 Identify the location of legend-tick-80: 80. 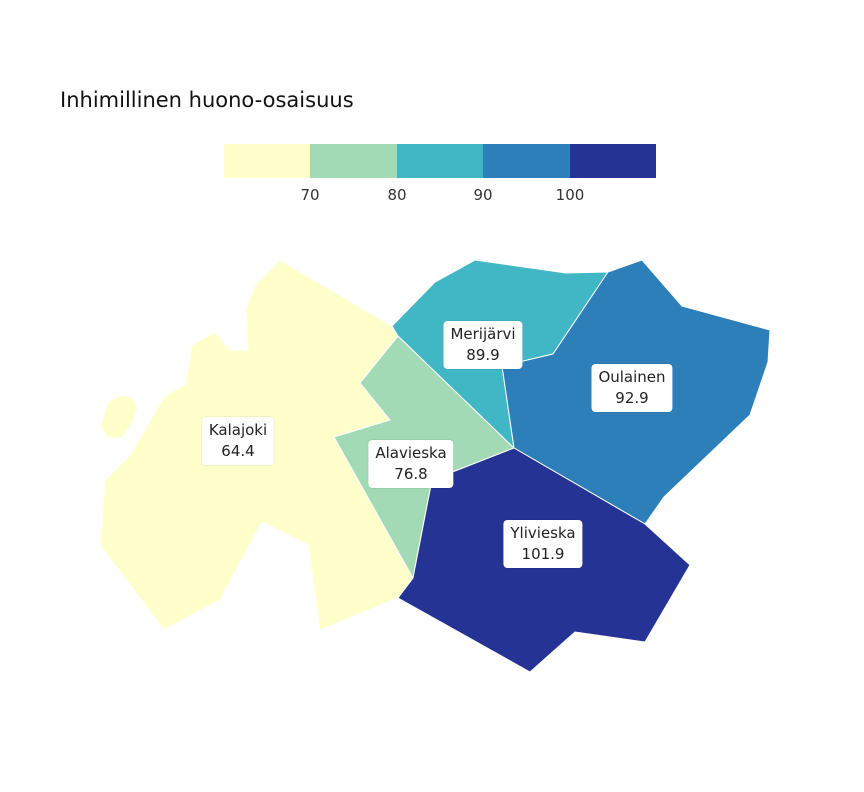
(397, 195).